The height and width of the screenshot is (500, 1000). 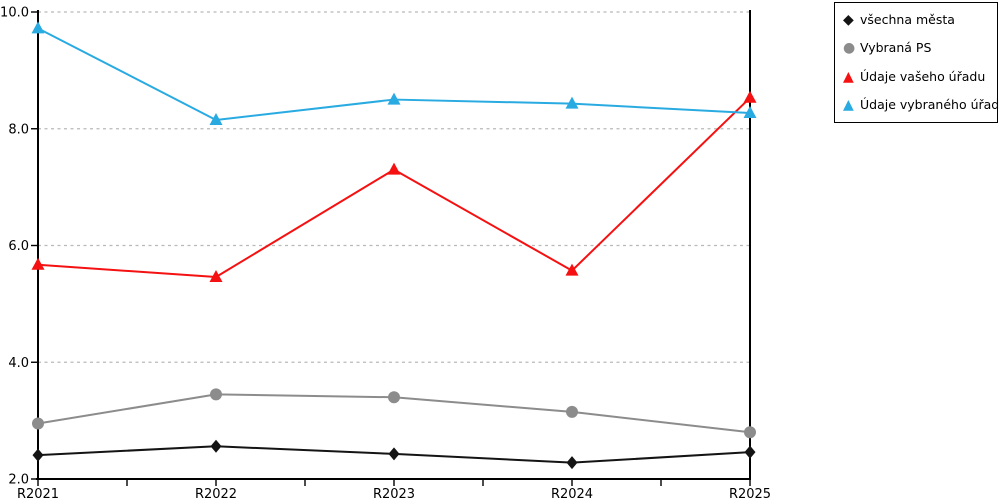 What do you see at coordinates (38, 493) in the screenshot?
I see `x-tick-label: R2021` at bounding box center [38, 493].